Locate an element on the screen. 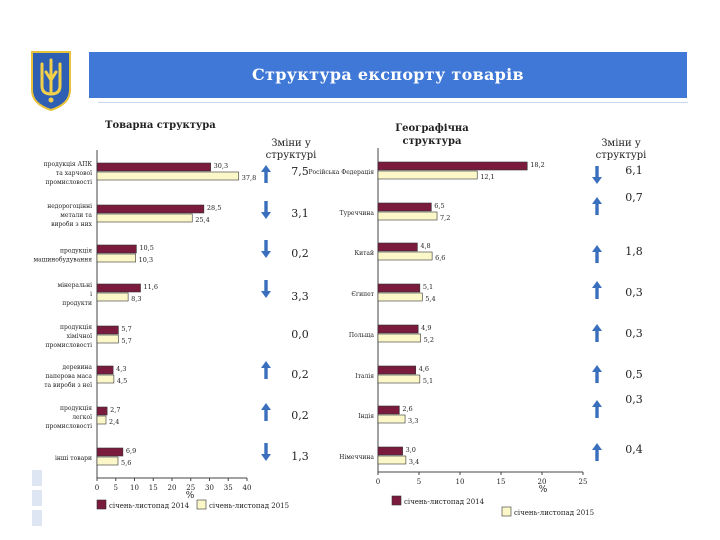  category-label: інші товари is located at coordinates (73, 458).